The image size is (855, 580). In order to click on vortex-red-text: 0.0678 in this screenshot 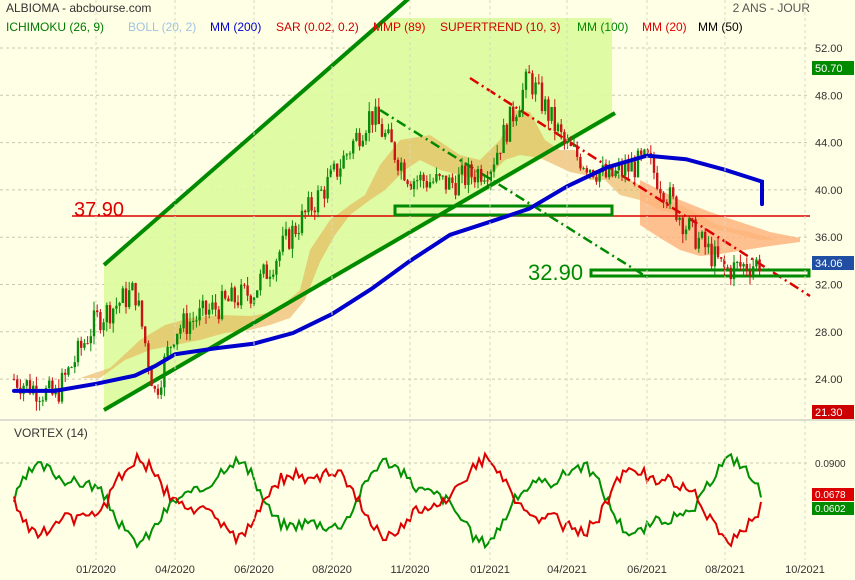, I will do `click(830, 495)`.